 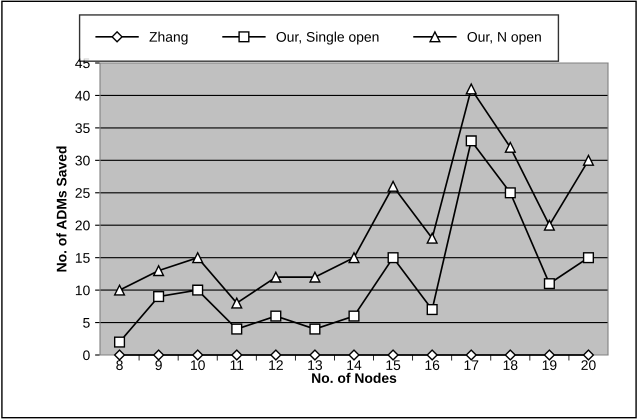 I want to click on y-axis-title: No. of ADMs Saved, so click(x=61, y=209).